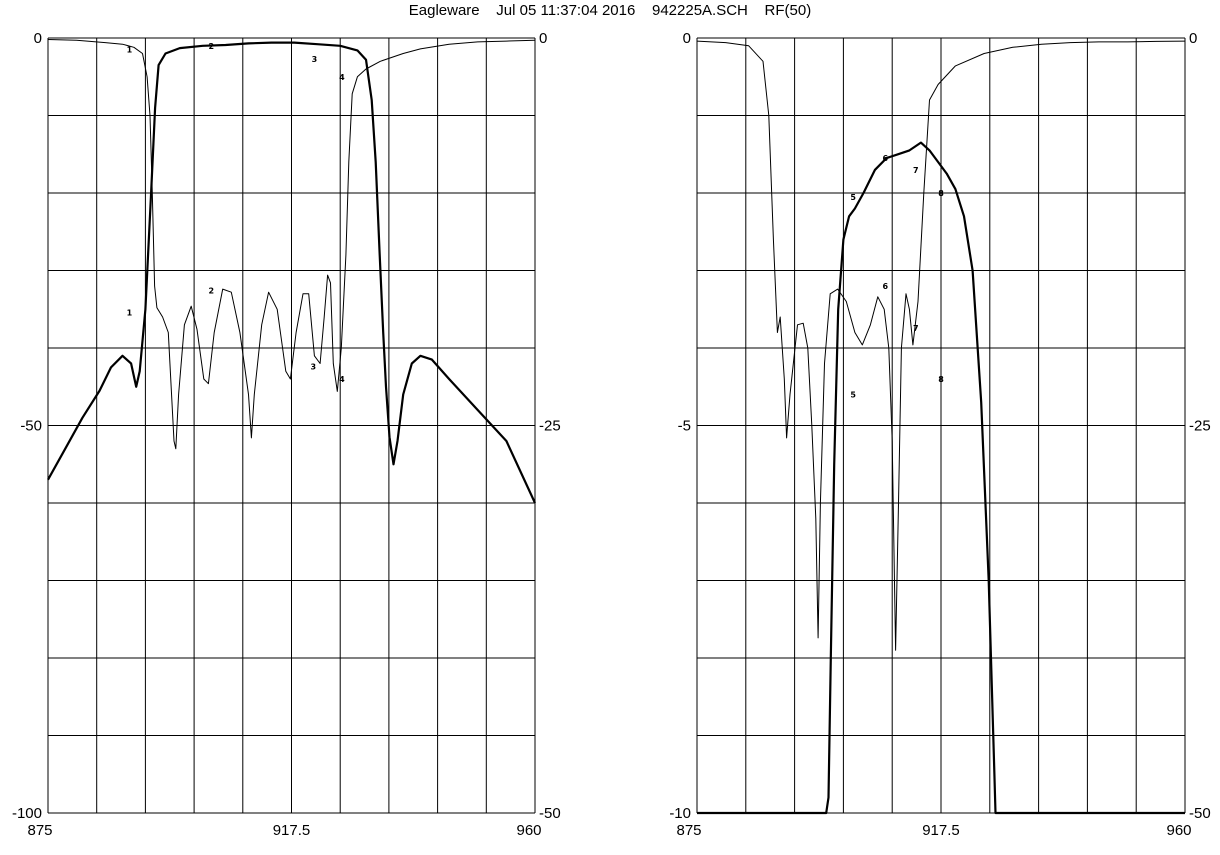  I want to click on y-left-tick-label: -50, so click(31, 426).